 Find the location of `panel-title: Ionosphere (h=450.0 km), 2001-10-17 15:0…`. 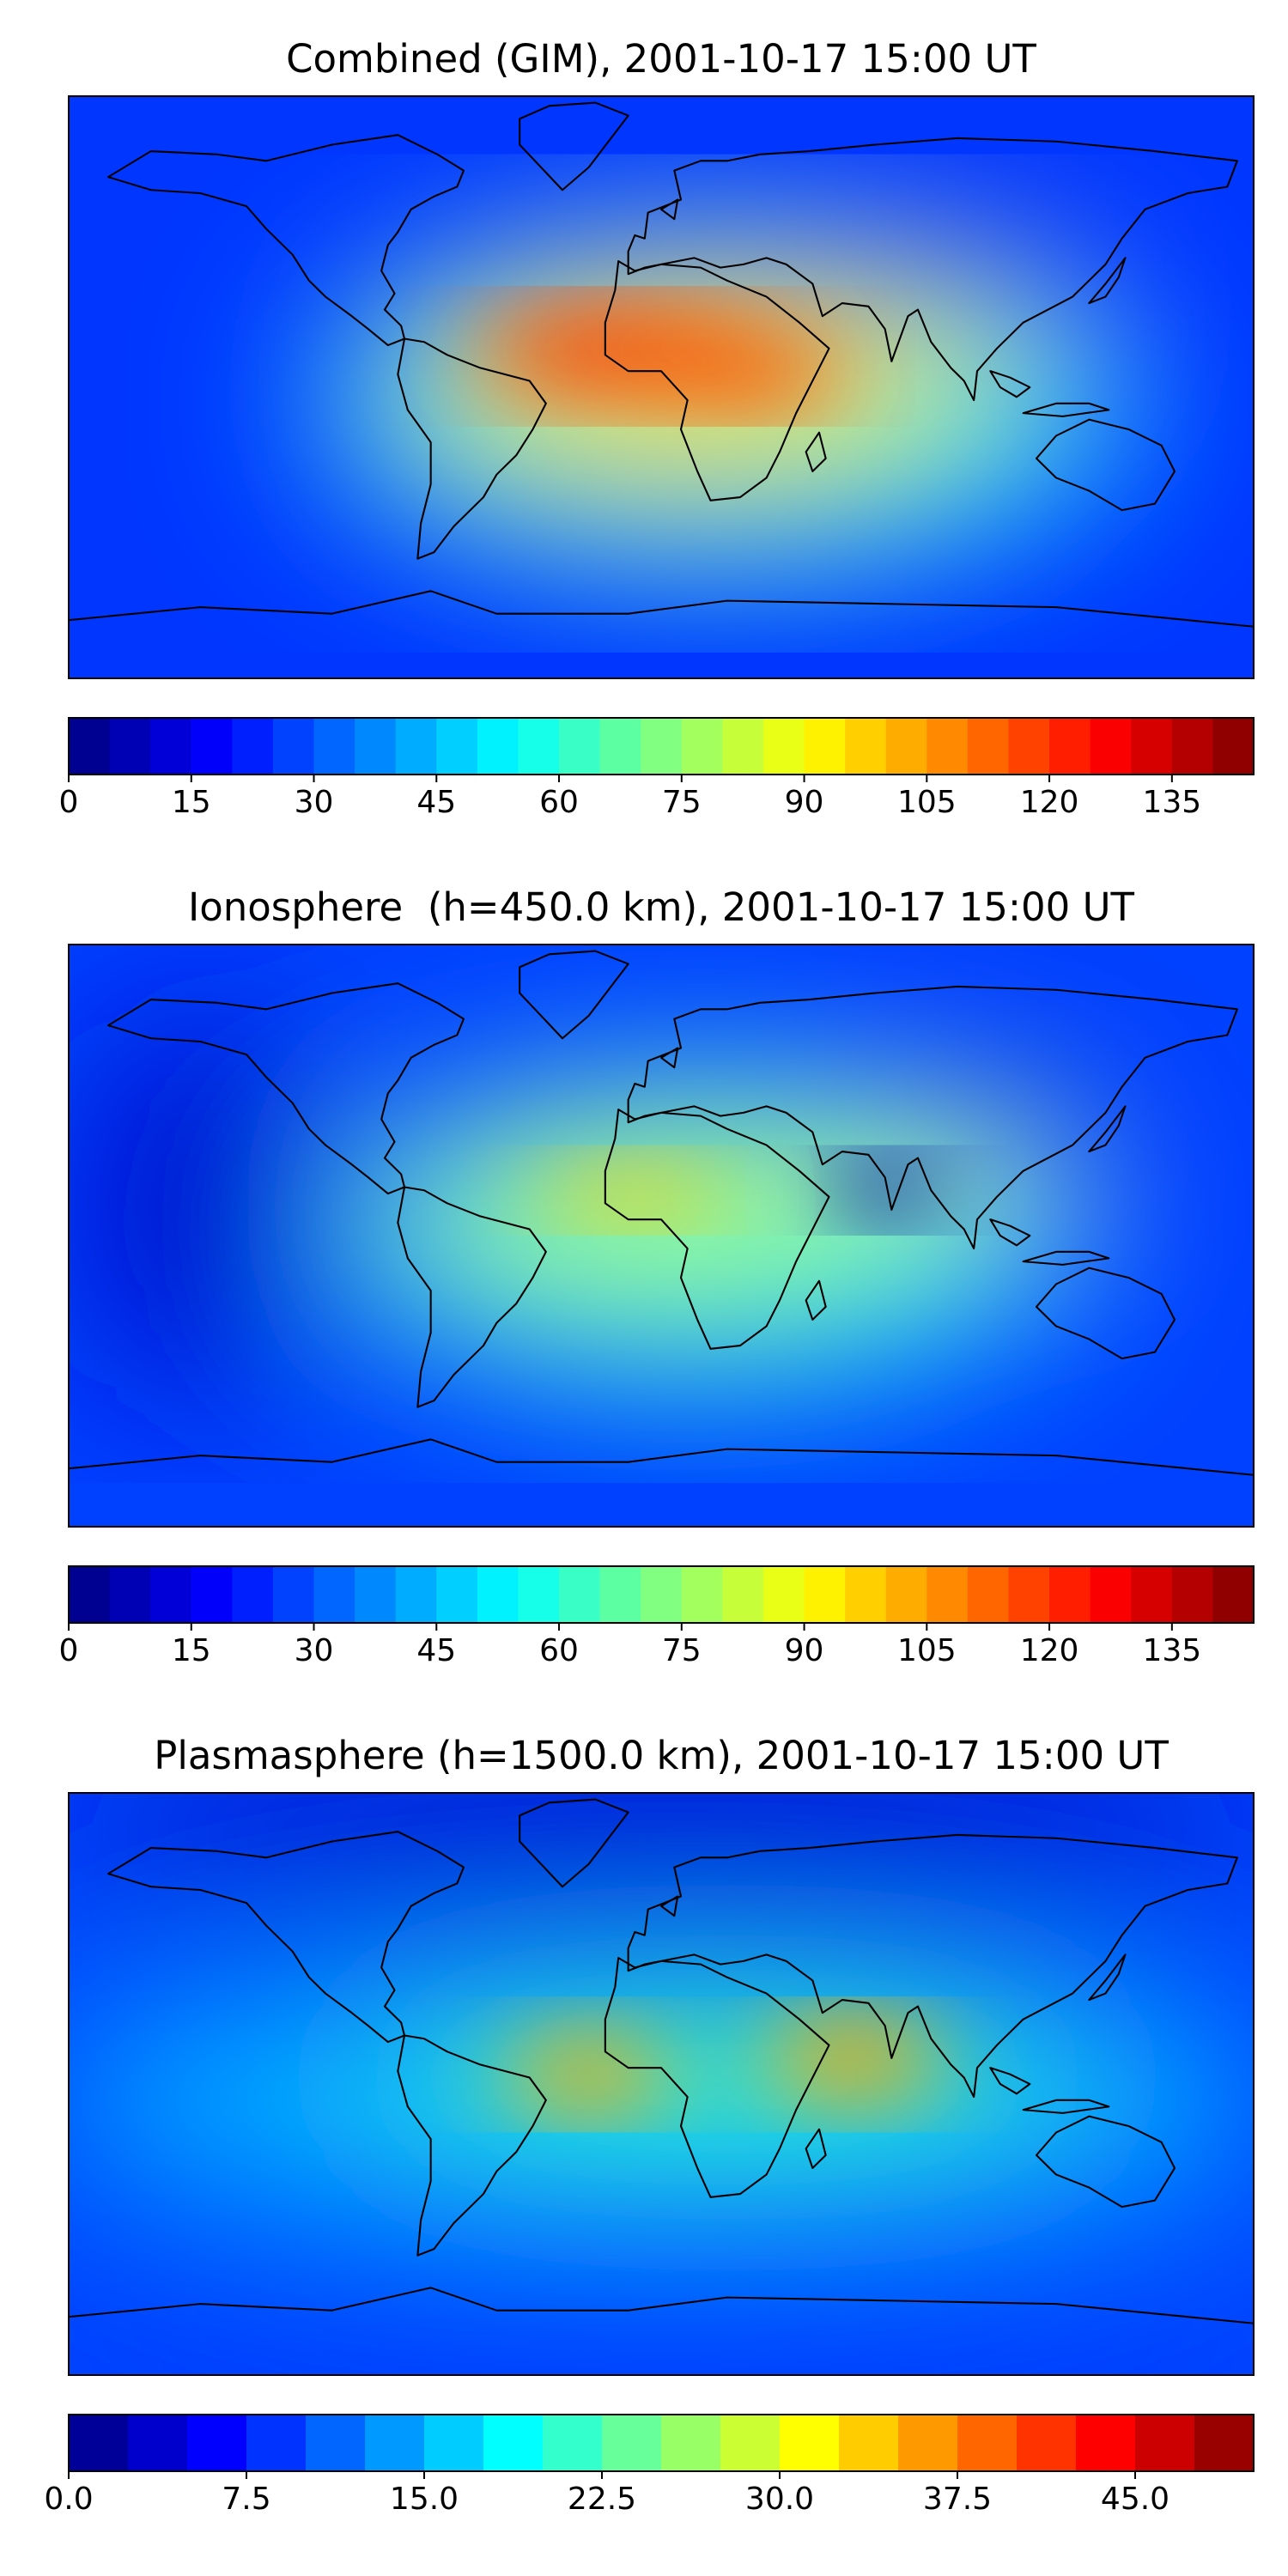

panel-title: Ionosphere (h=450.0 km), 2001-10-17 15:0… is located at coordinates (662, 907).